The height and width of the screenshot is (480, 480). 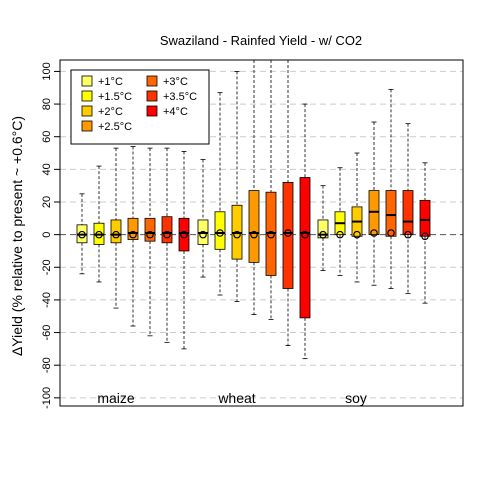 What do you see at coordinates (47, 137) in the screenshot?
I see `y-tick-label: 60` at bounding box center [47, 137].